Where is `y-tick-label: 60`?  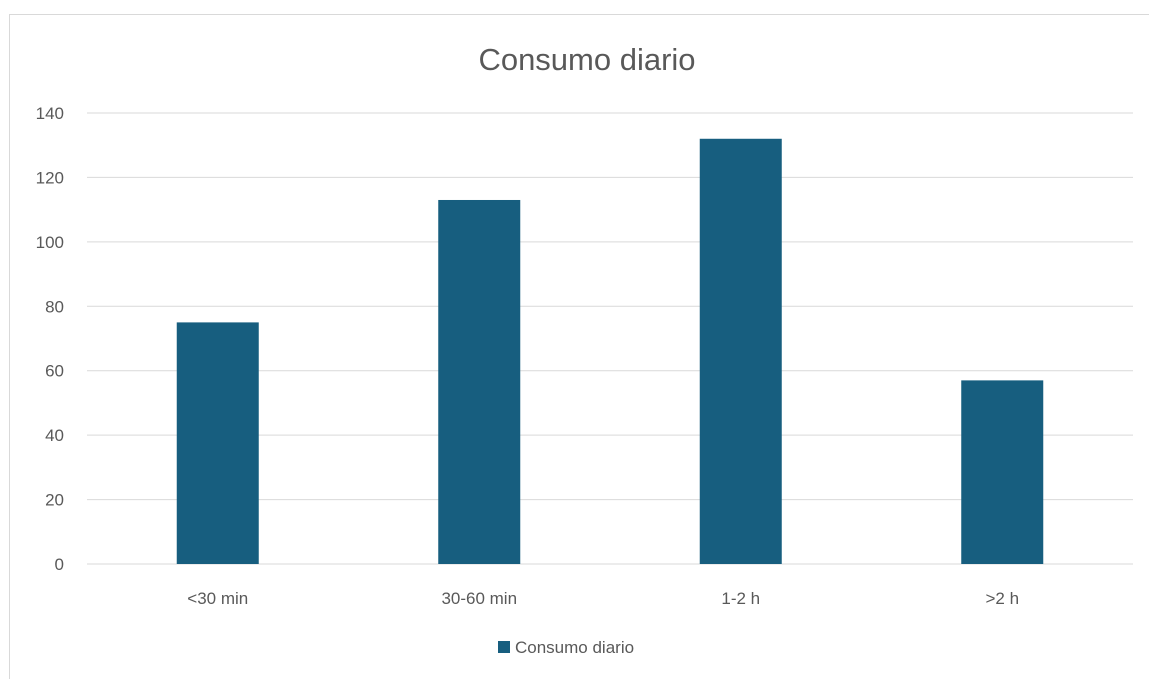
y-tick-label: 60 is located at coordinates (54, 371).